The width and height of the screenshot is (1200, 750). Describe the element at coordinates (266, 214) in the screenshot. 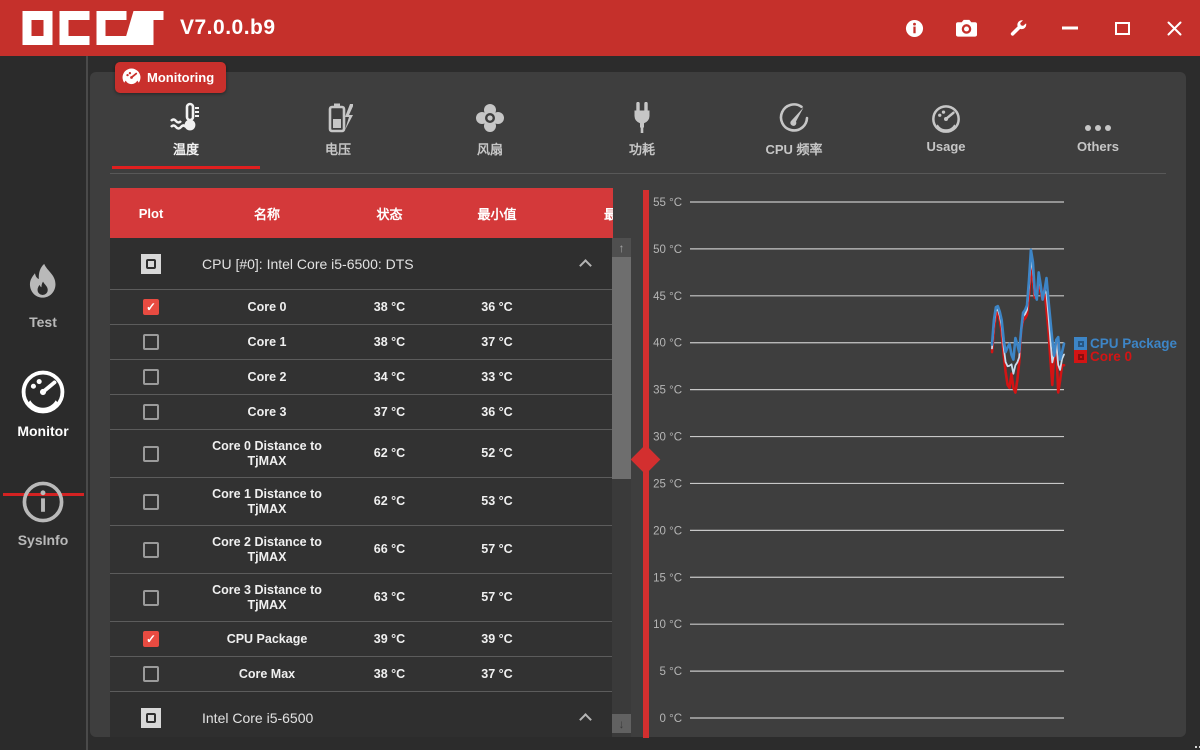

I see `header-name: 名称` at that location.